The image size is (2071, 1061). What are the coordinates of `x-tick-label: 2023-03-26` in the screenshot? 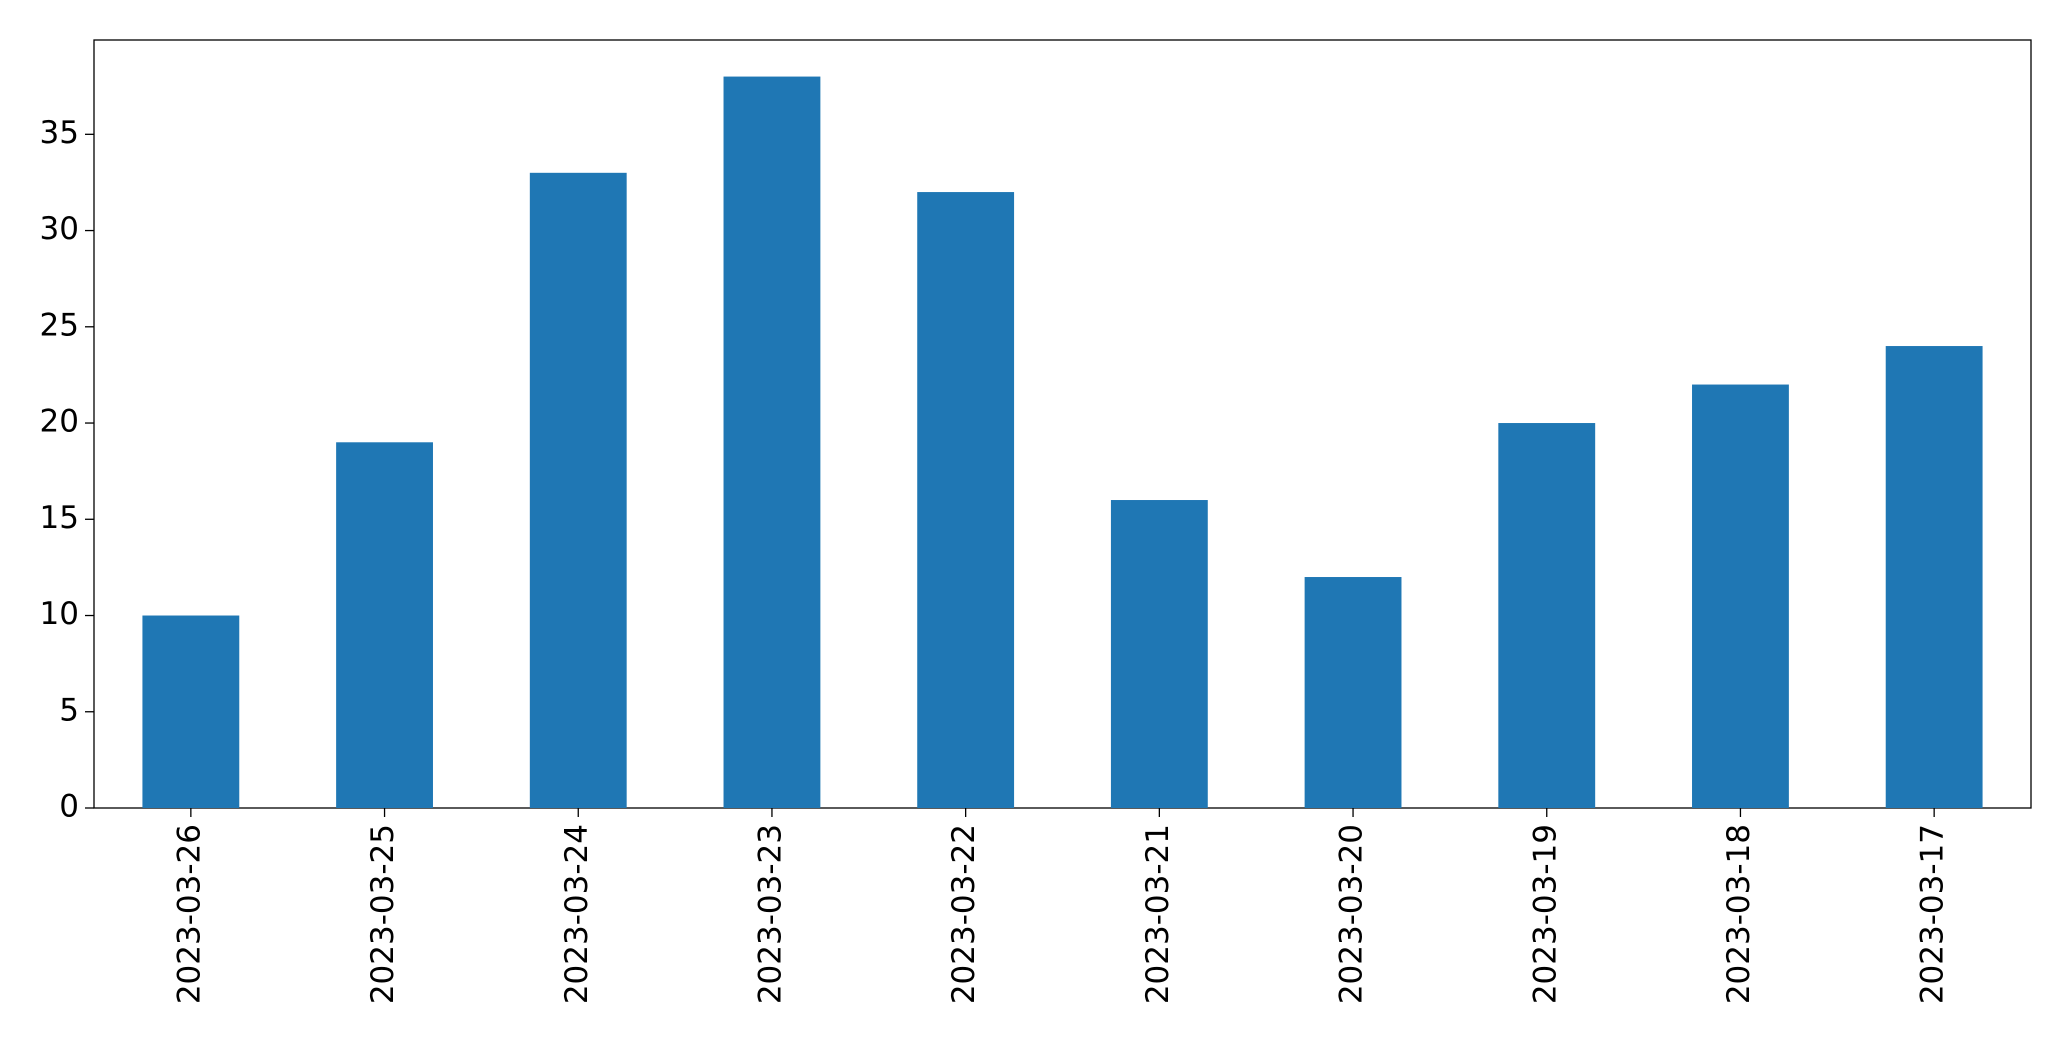 It's located at (189, 914).